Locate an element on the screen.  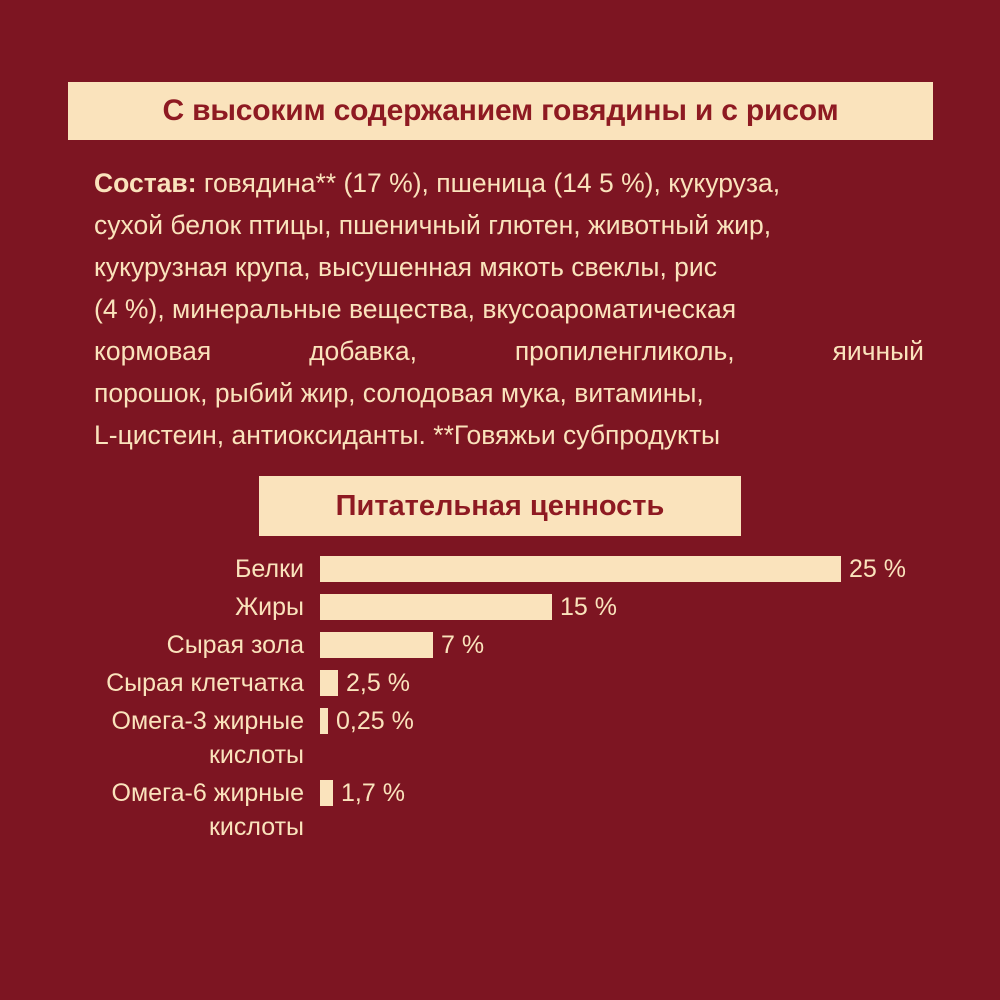
chart-row: Жиры 15 % is located at coordinates (500, 607).